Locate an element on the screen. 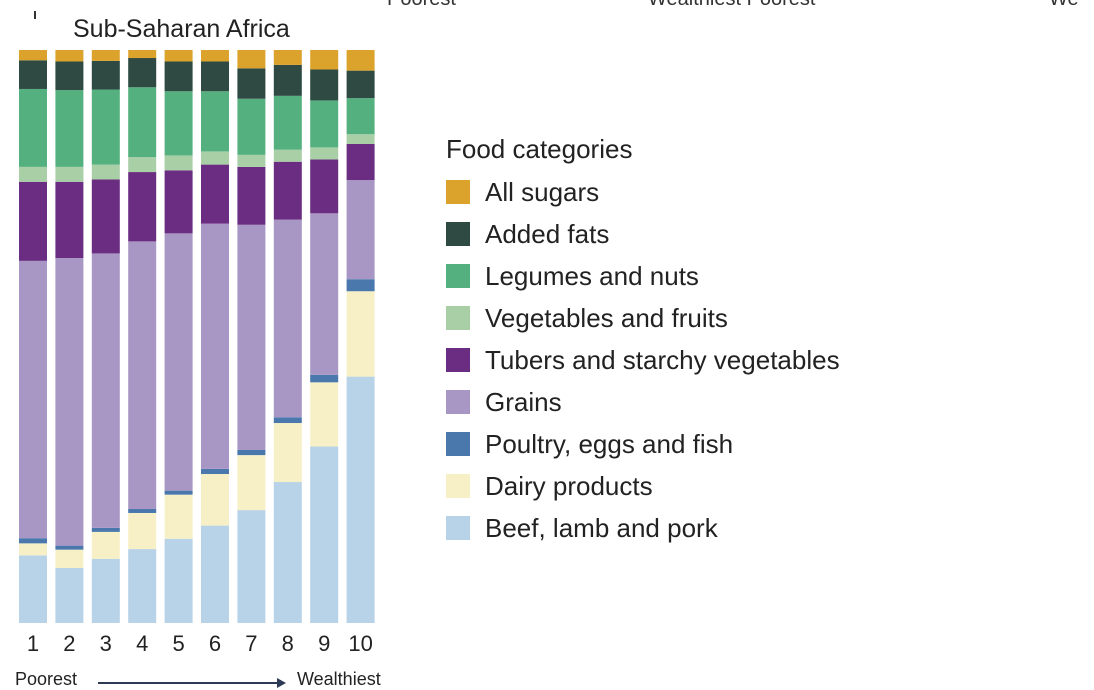  legend-item: Tubers and starchy vegetables is located at coordinates (643, 360).